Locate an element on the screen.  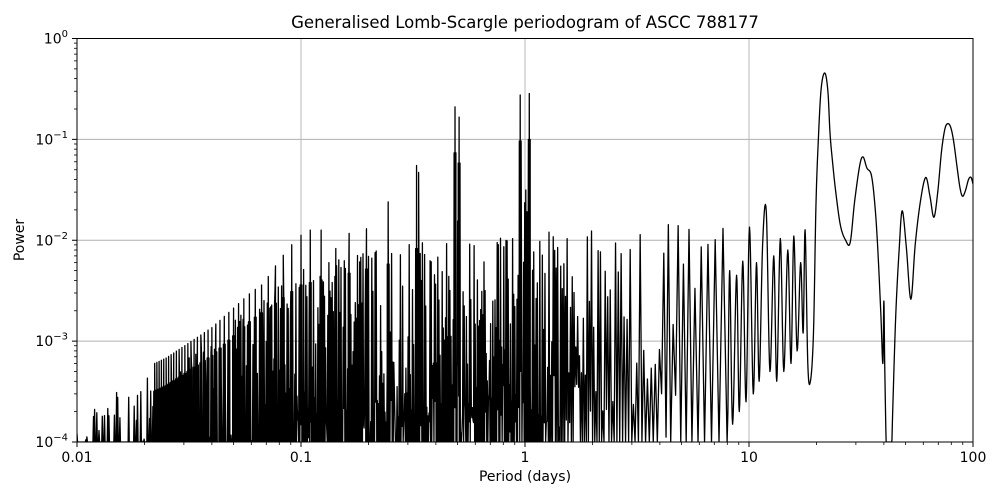
x-tick-label: 10 is located at coordinates (749, 458).